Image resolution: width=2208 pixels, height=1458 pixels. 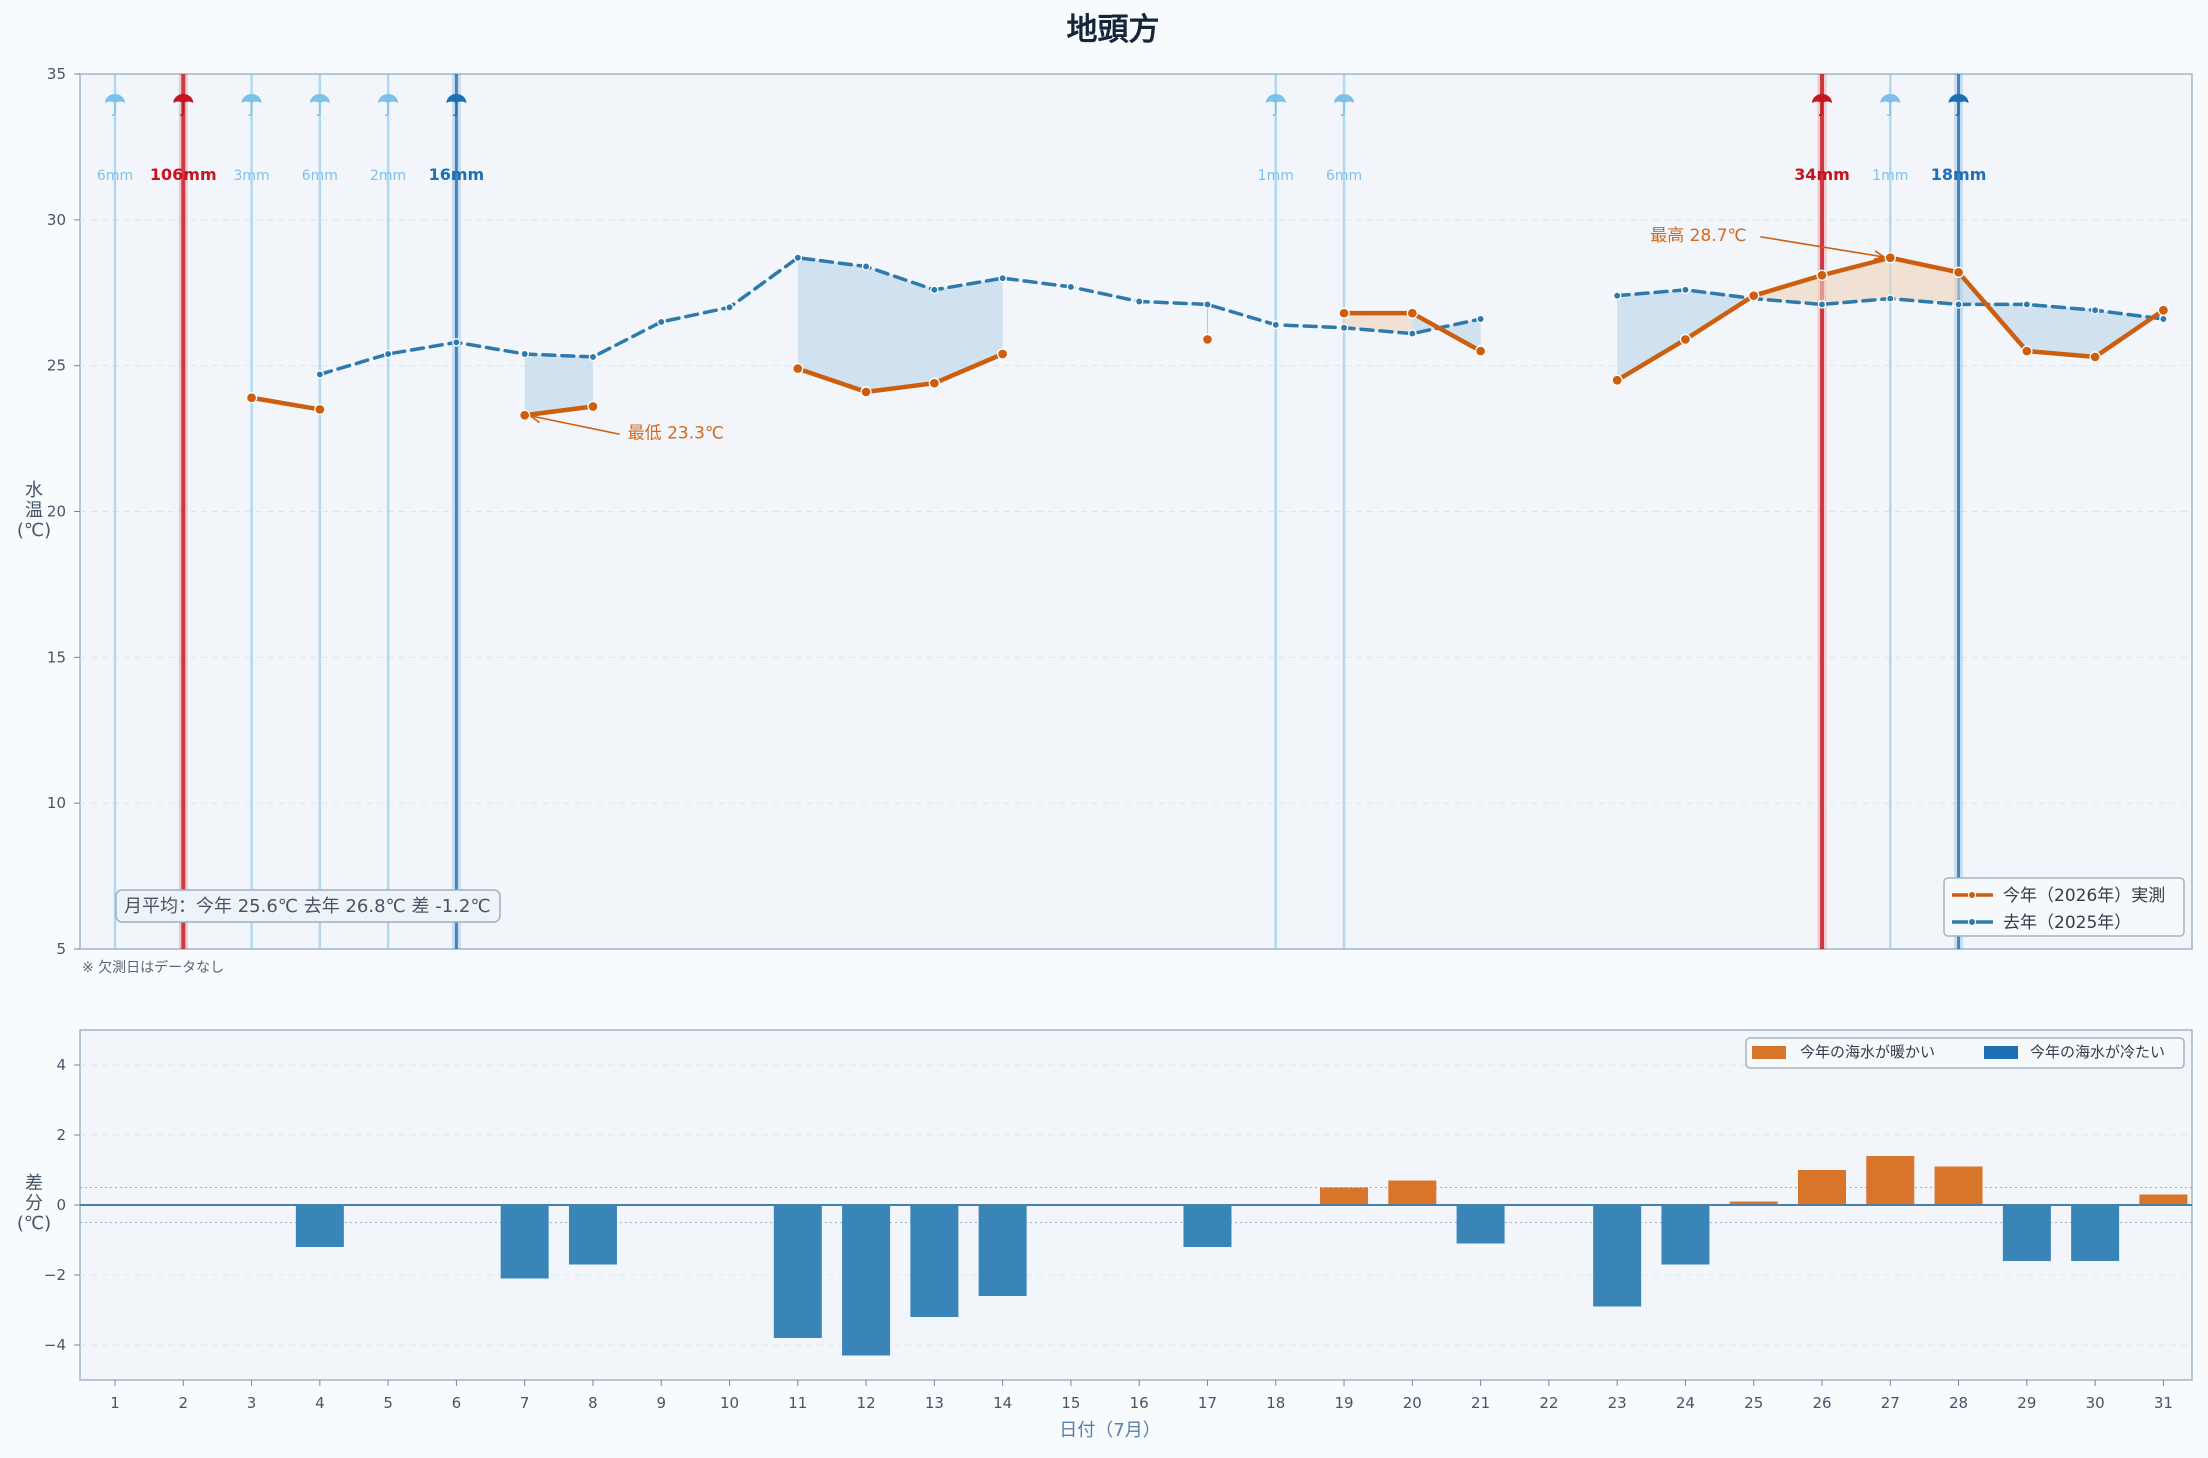 I want to click on annotations: 最高 28.7℃ 最低 23.3℃, so click(x=1207, y=334).